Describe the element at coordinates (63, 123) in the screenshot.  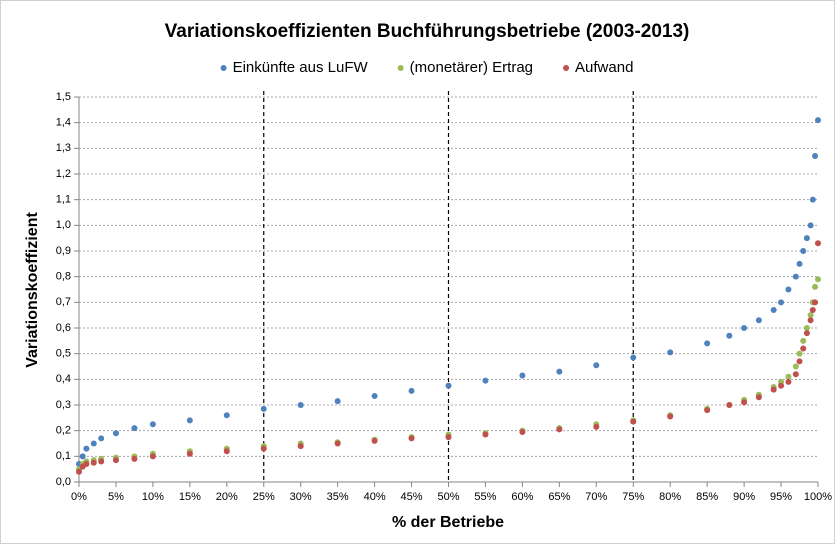
I see `y-tick-label: 1,4` at that location.